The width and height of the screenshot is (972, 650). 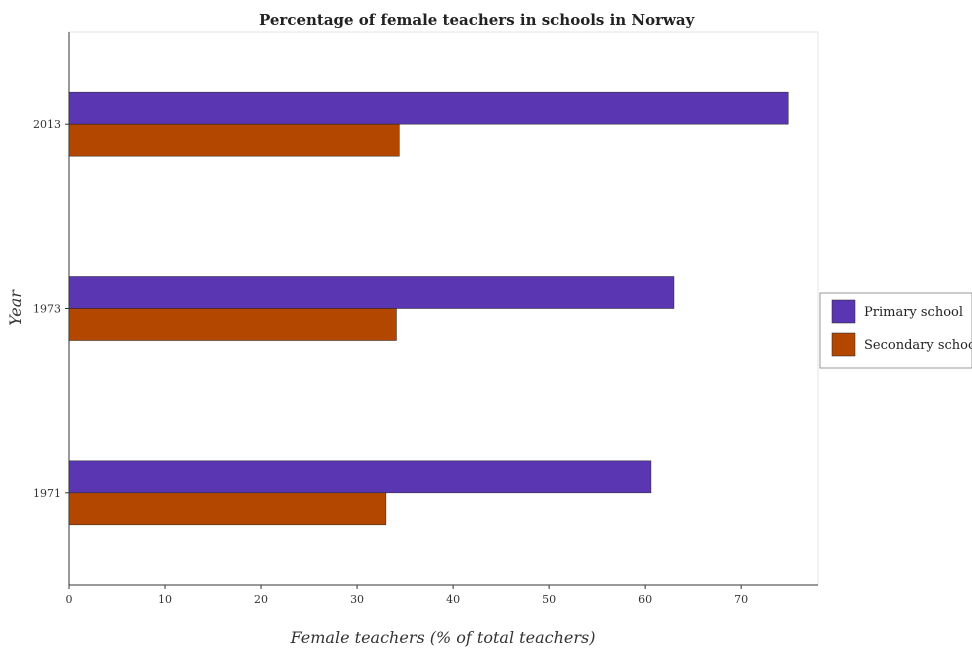 What do you see at coordinates (232, 324) in the screenshot?
I see `bar-secondary-1973` at bounding box center [232, 324].